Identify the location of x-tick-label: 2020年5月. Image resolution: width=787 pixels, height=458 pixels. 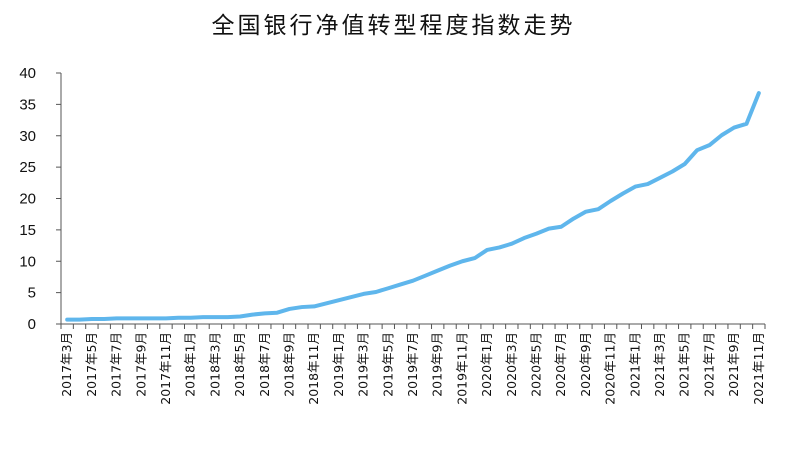
(536, 364).